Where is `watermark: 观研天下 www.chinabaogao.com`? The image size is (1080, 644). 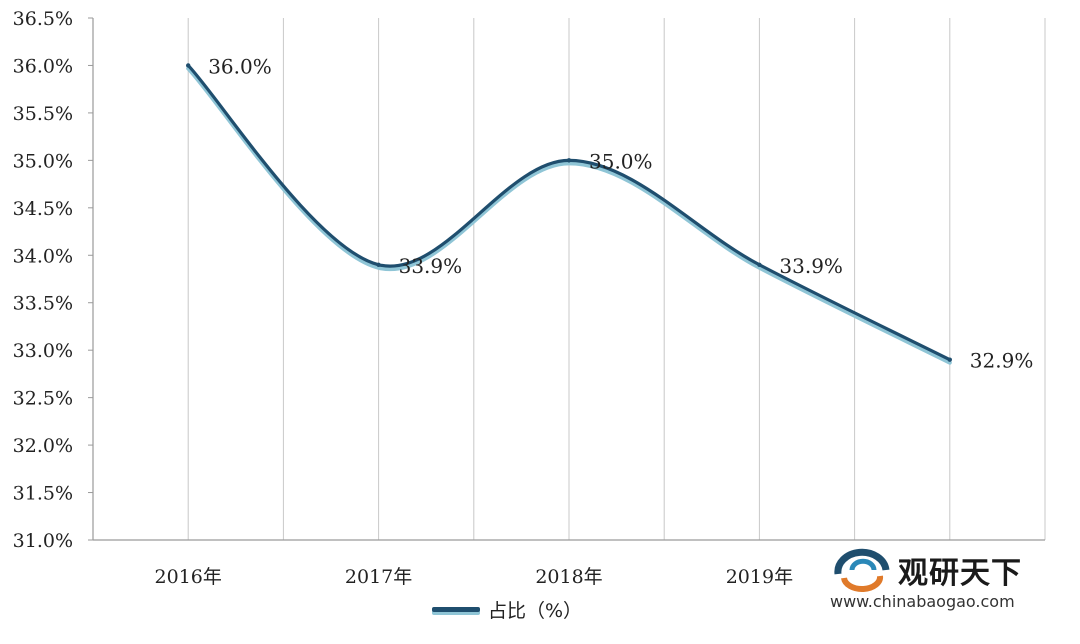
watermark: 观研天下 www.chinabaogao.com is located at coordinates (946, 581).